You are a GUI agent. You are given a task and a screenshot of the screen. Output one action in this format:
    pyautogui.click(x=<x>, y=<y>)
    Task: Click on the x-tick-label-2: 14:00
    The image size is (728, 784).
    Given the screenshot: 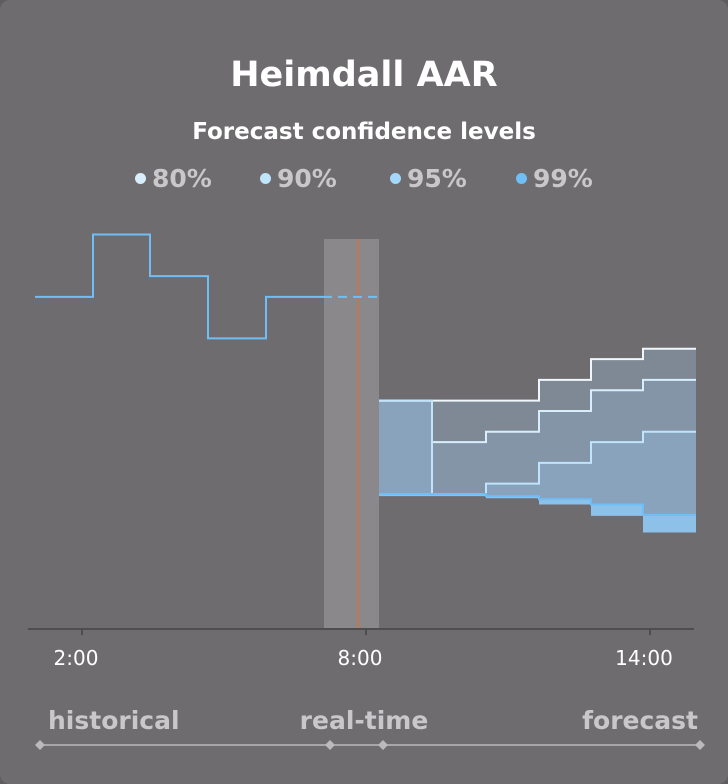 What is the action you would take?
    pyautogui.click(x=644, y=658)
    